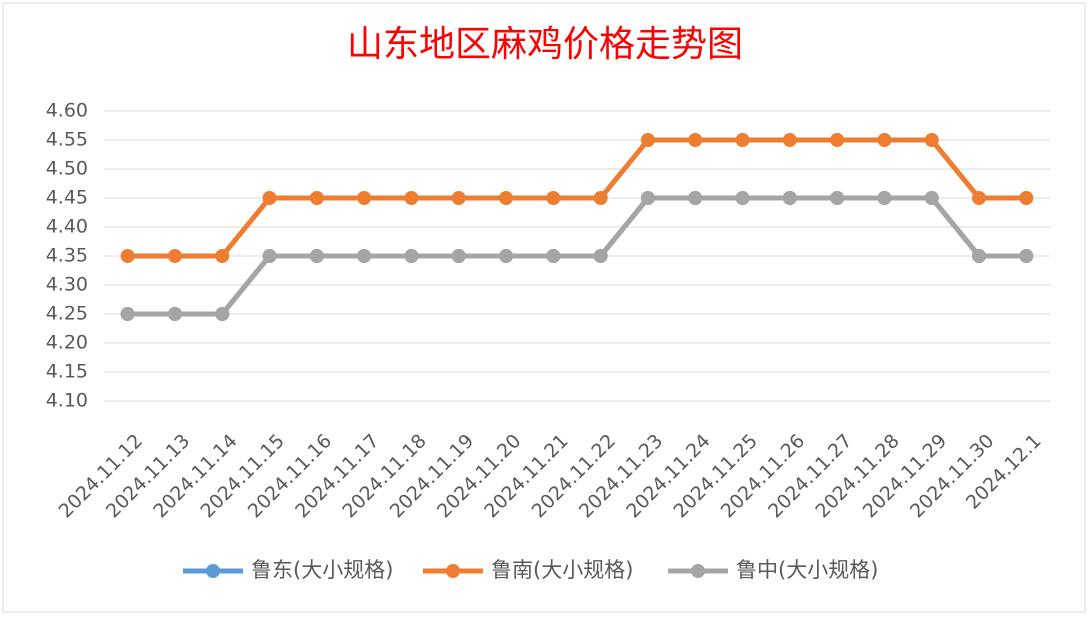  Describe the element at coordinates (67, 227) in the screenshot. I see `y-tick-label: 4.40` at that location.